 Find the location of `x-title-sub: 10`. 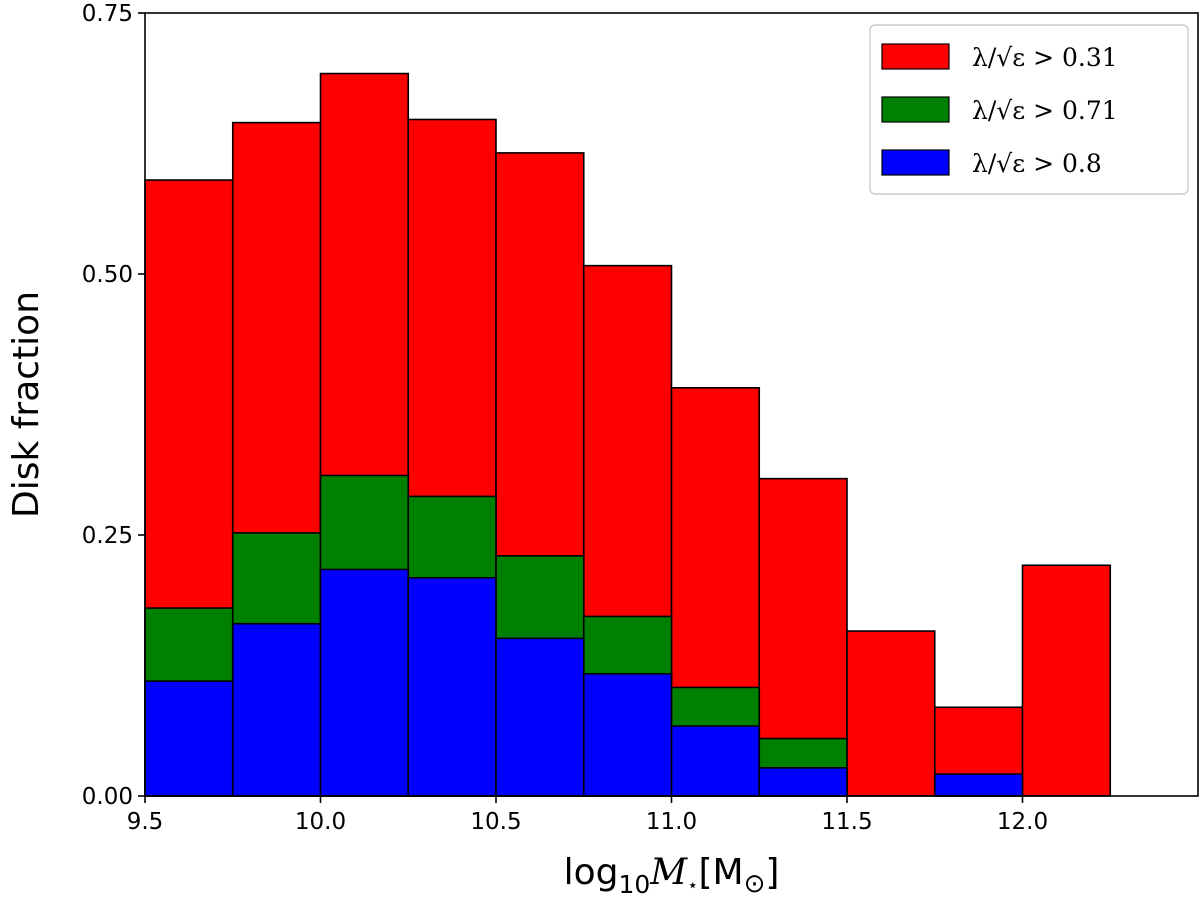

x-title-sub: 10 is located at coordinates (634, 884).